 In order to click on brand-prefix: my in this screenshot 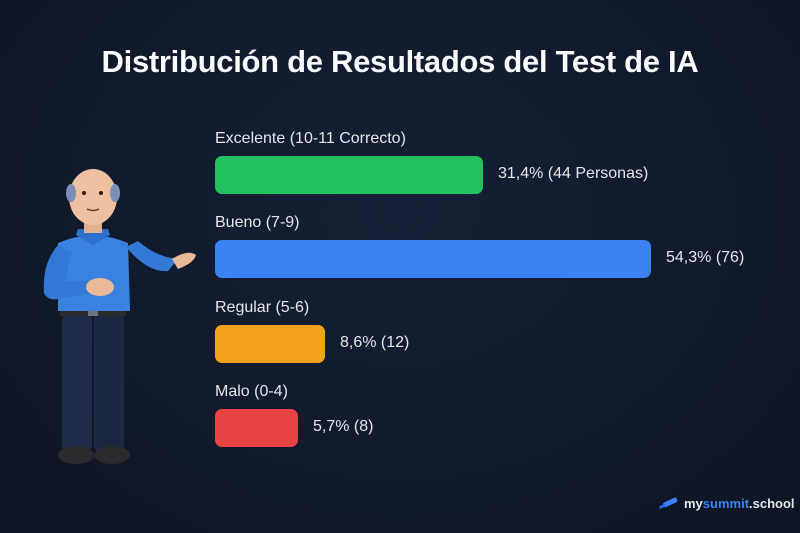, I will do `click(693, 503)`.